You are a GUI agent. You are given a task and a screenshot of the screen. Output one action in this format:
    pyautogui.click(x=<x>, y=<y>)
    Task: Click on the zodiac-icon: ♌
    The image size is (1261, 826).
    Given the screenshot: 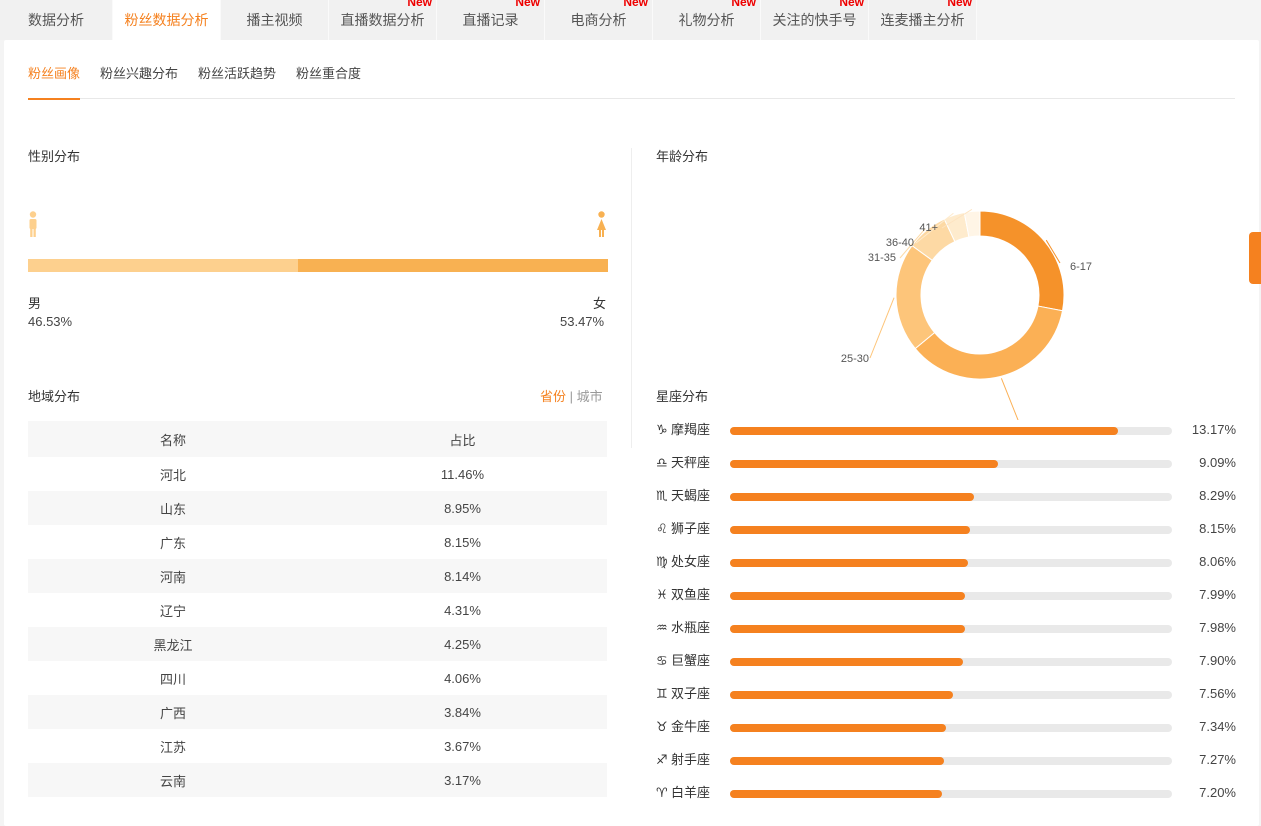 What is the action you would take?
    pyautogui.click(x=662, y=528)
    